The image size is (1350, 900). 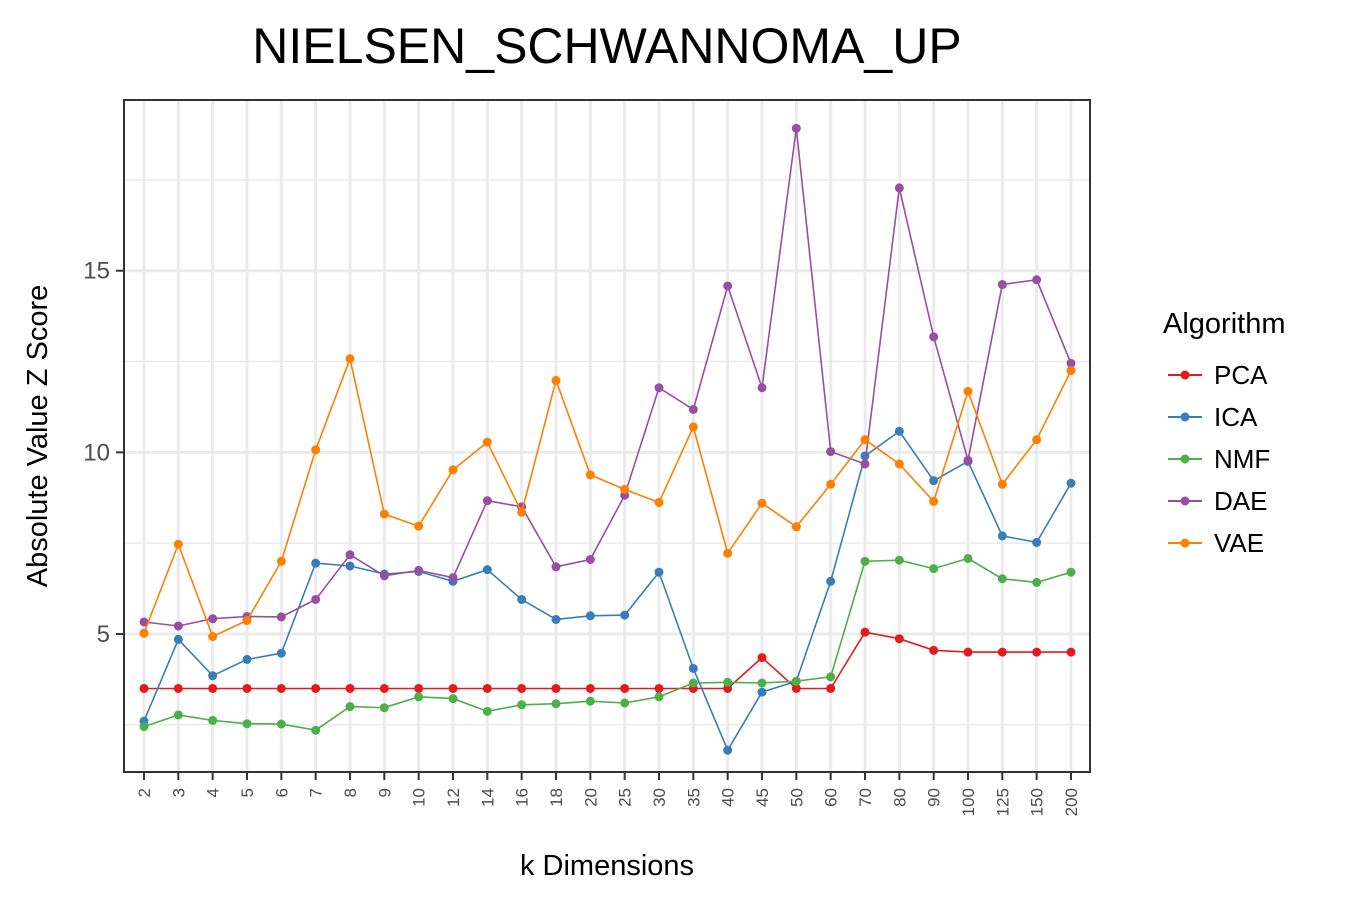 What do you see at coordinates (659, 797) in the screenshot?
I see `x-tick-label: 30` at bounding box center [659, 797].